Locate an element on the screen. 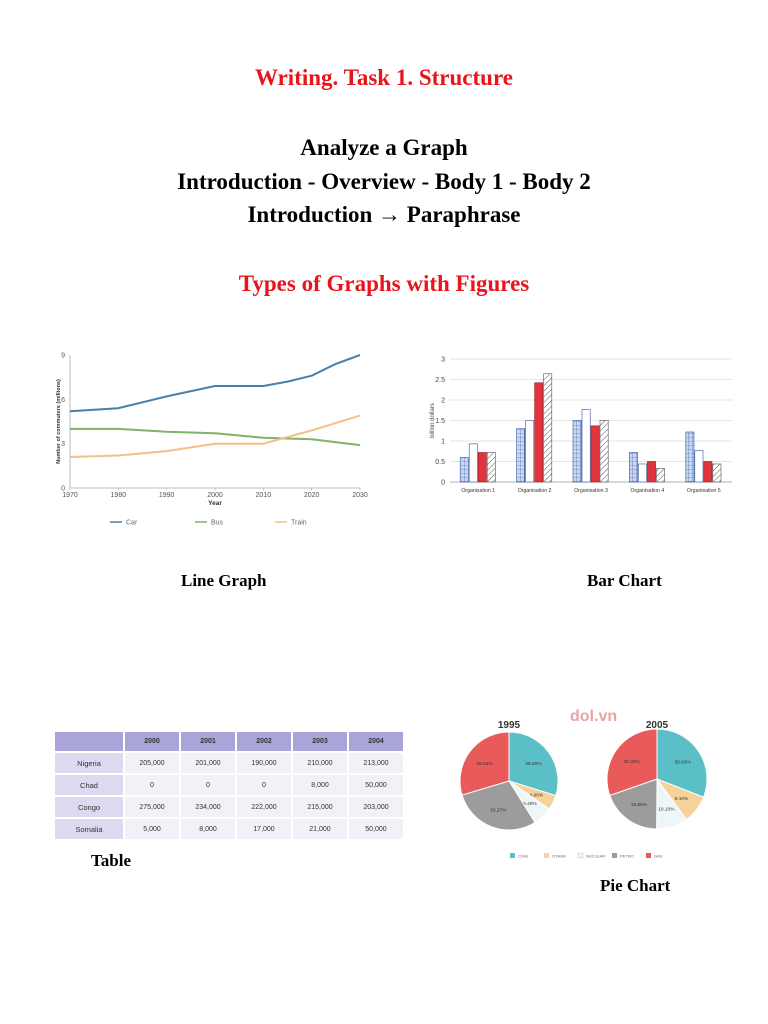 This screenshot has height=1024, width=768. pie-slice-label: 29.63% is located at coordinates (484, 764).